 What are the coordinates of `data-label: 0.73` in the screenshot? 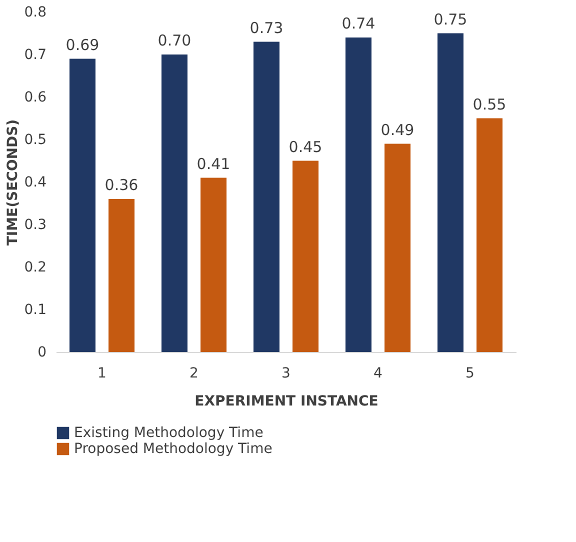 It's located at (267, 27).